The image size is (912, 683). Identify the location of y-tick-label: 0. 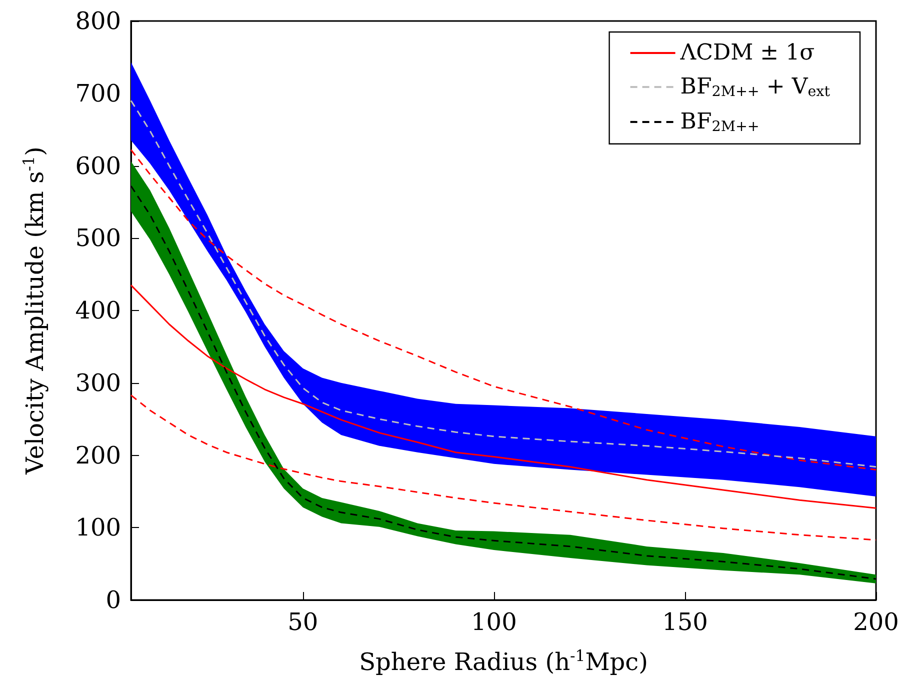
(113, 600).